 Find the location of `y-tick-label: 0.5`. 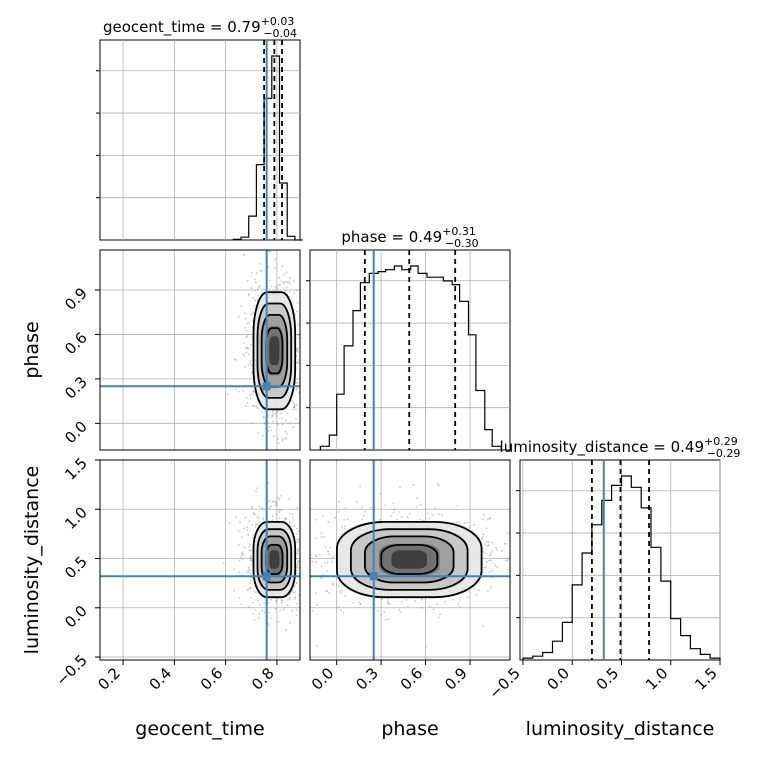

y-tick-label: 0.5 is located at coordinates (76, 568).